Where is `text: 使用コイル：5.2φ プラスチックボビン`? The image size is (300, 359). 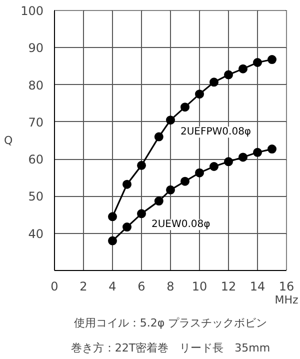 text: 使用コイル：5.2φ プラスチックボビン is located at coordinates (171, 323).